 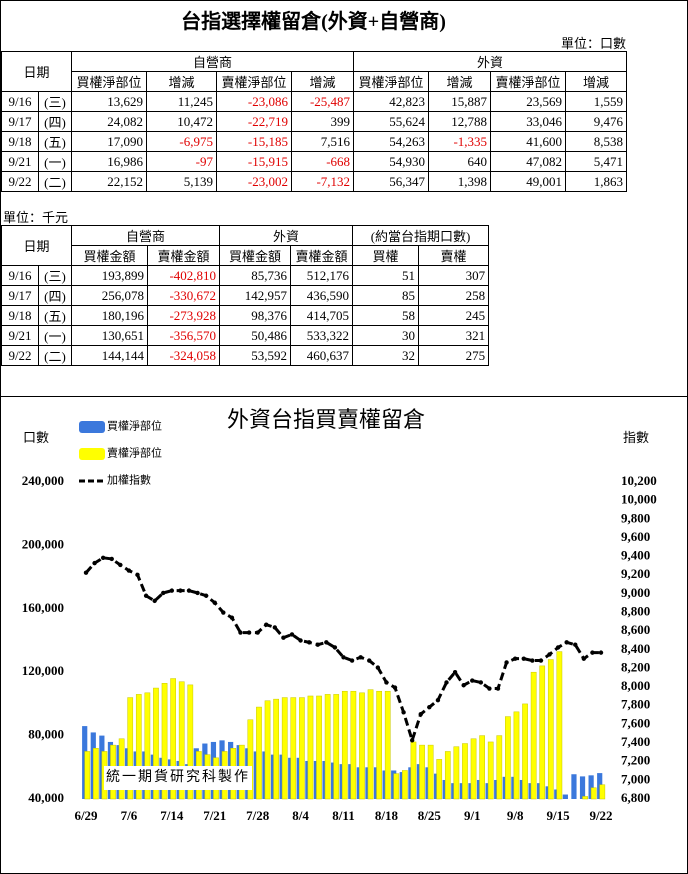 What do you see at coordinates (391, 101) in the screenshot?
I see `cell: 42,823` at bounding box center [391, 101].